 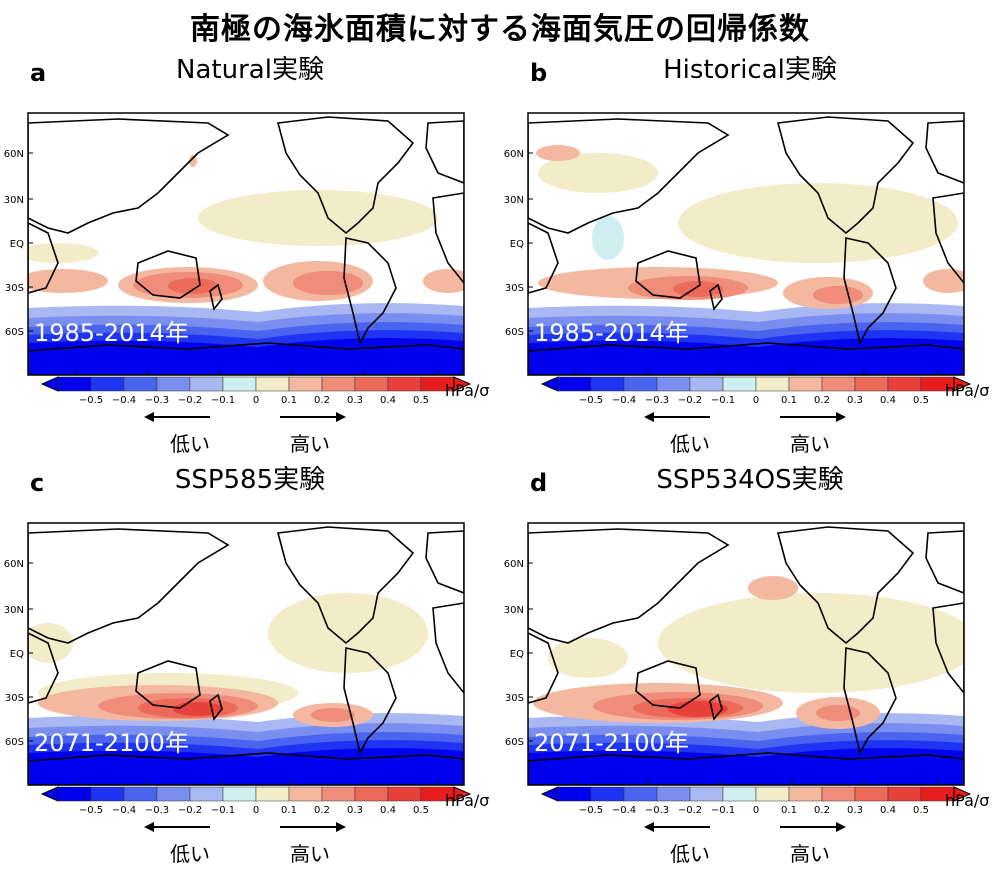 I want to click on lat-tick-label: 60S, so click(x=514, y=742).